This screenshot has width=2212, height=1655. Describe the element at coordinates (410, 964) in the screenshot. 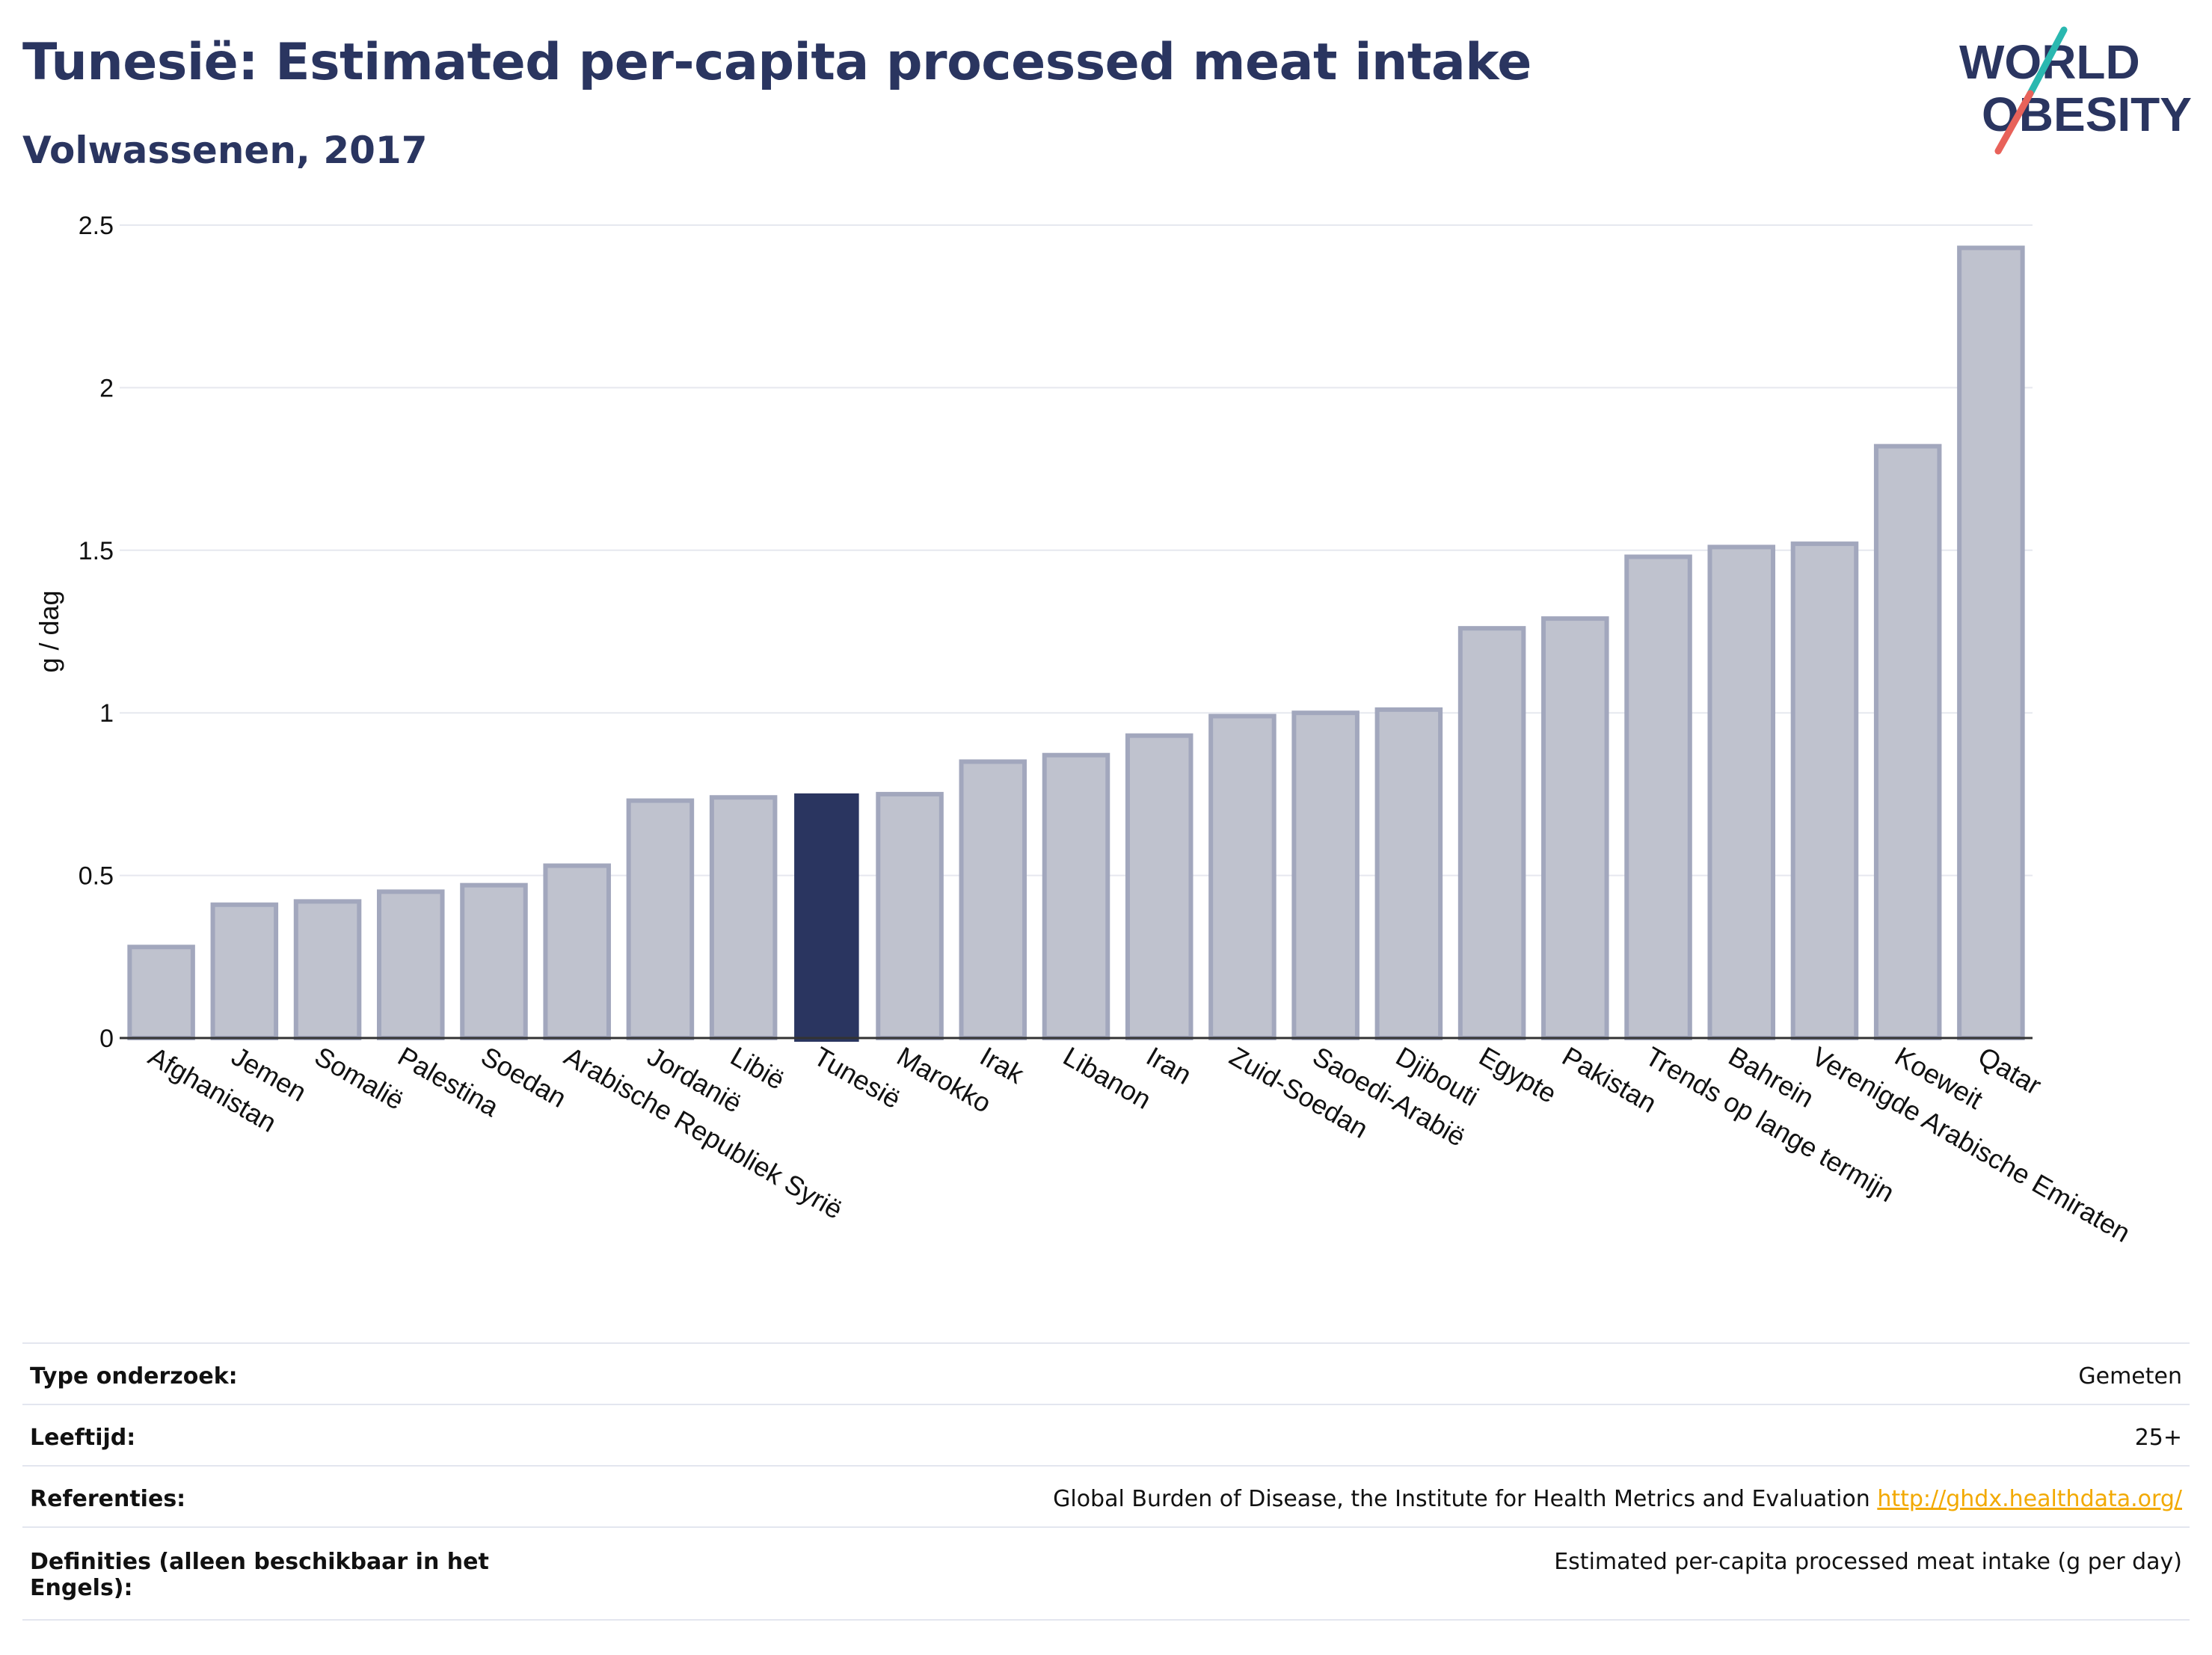

I see `bar-palestina` at that location.